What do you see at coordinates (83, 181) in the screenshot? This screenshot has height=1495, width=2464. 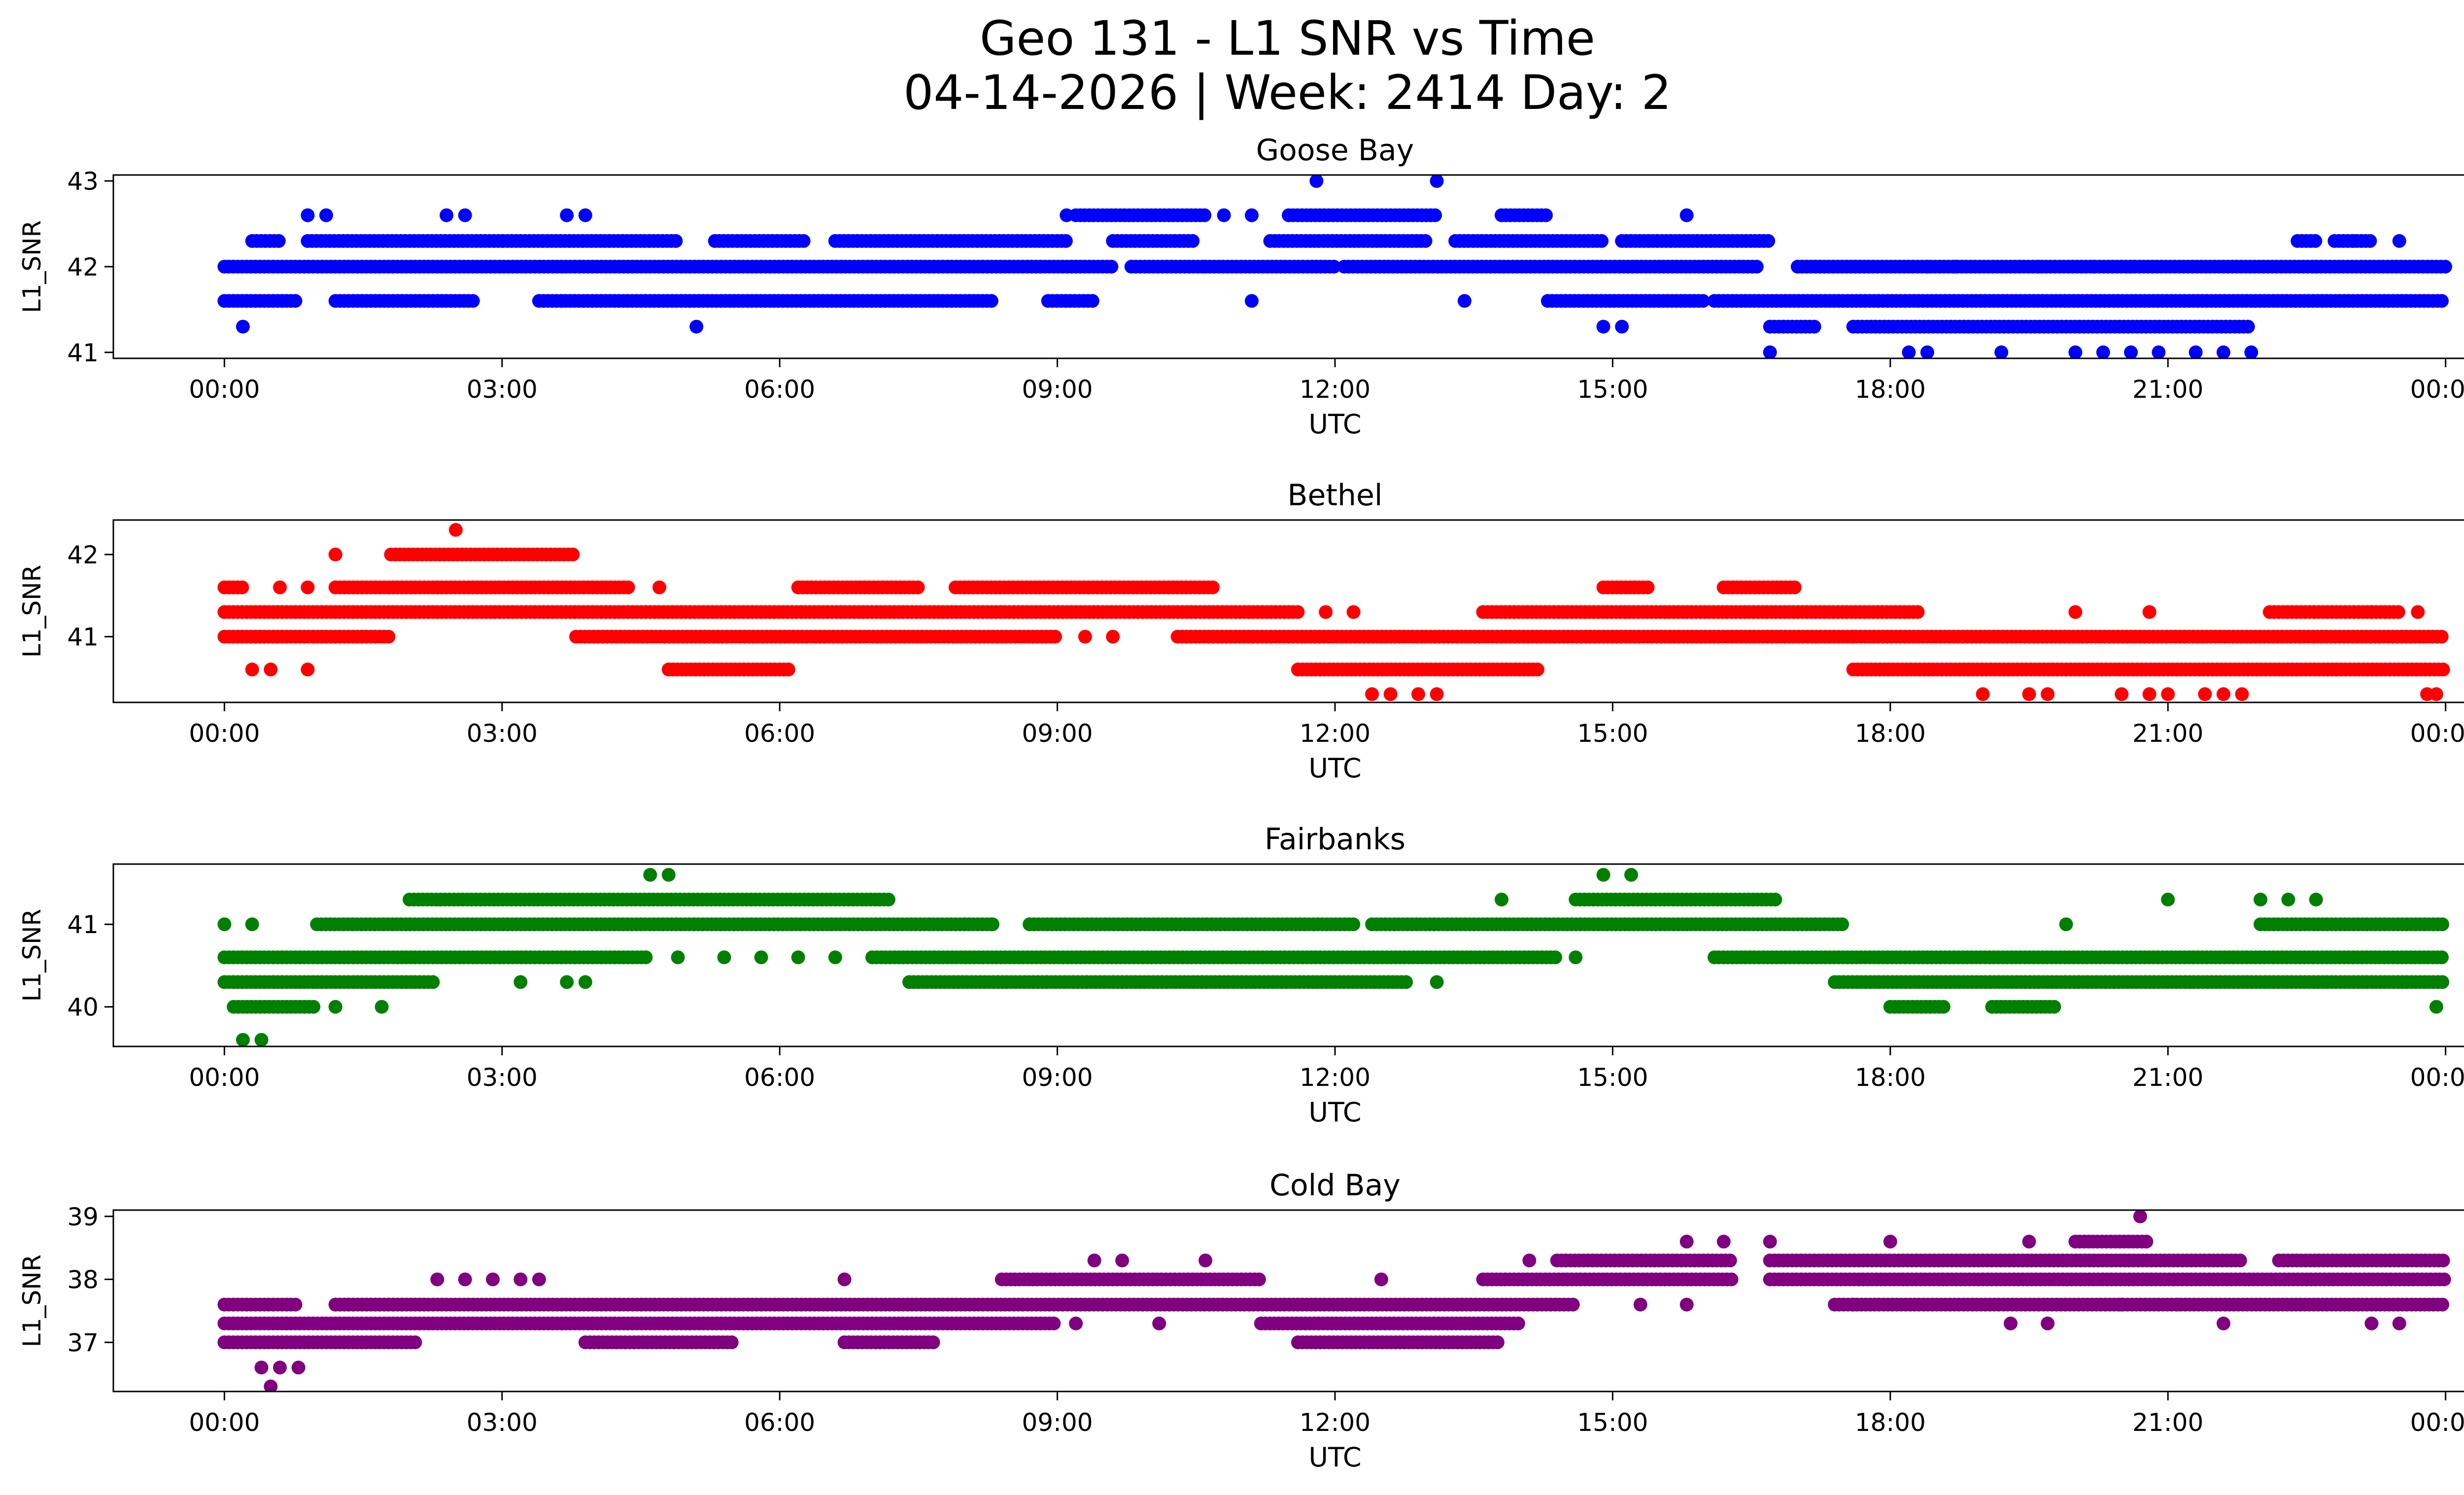 I see `y-tick-label: 43` at bounding box center [83, 181].